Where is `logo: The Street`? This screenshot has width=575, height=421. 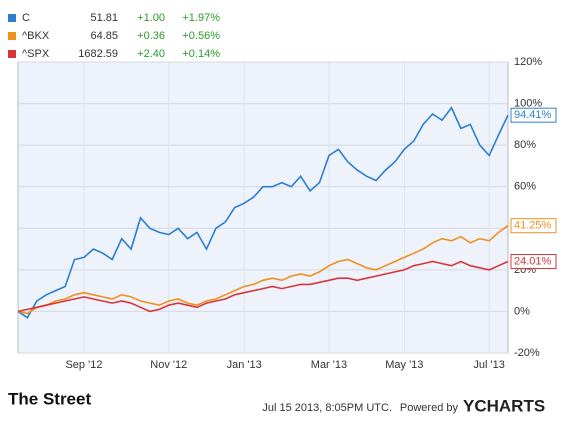
logo: The Street is located at coordinates (49, 398).